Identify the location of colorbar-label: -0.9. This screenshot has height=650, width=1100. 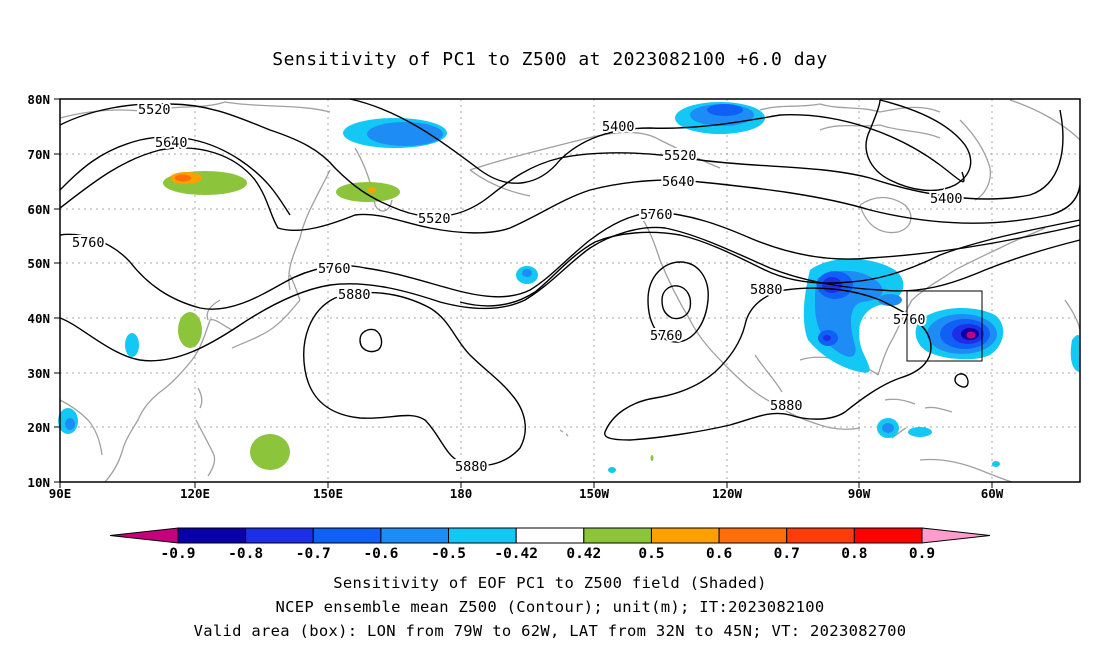
(178, 554).